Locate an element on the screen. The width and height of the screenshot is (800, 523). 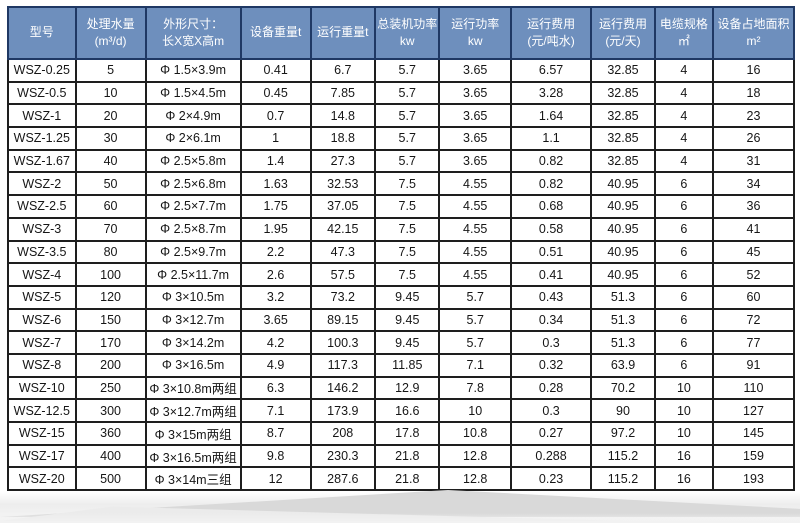
cell-equipment-weight: 1.75 is located at coordinates (275, 206).